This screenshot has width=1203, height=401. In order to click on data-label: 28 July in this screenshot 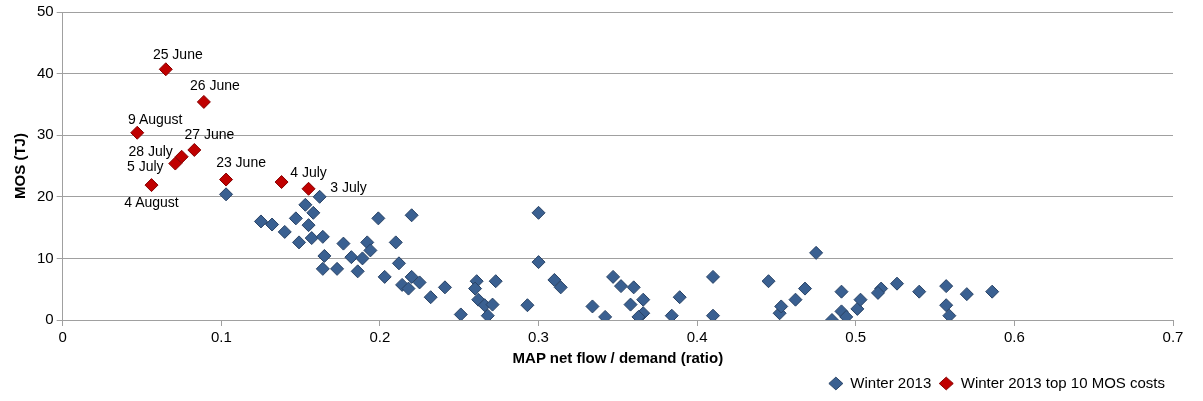, I will do `click(150, 150)`.